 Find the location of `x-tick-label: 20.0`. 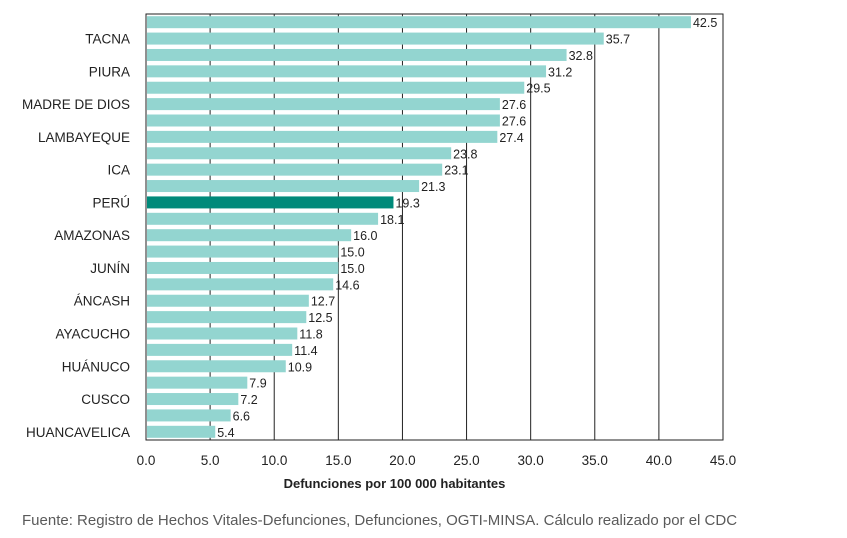

x-tick-label: 20.0 is located at coordinates (402, 460).